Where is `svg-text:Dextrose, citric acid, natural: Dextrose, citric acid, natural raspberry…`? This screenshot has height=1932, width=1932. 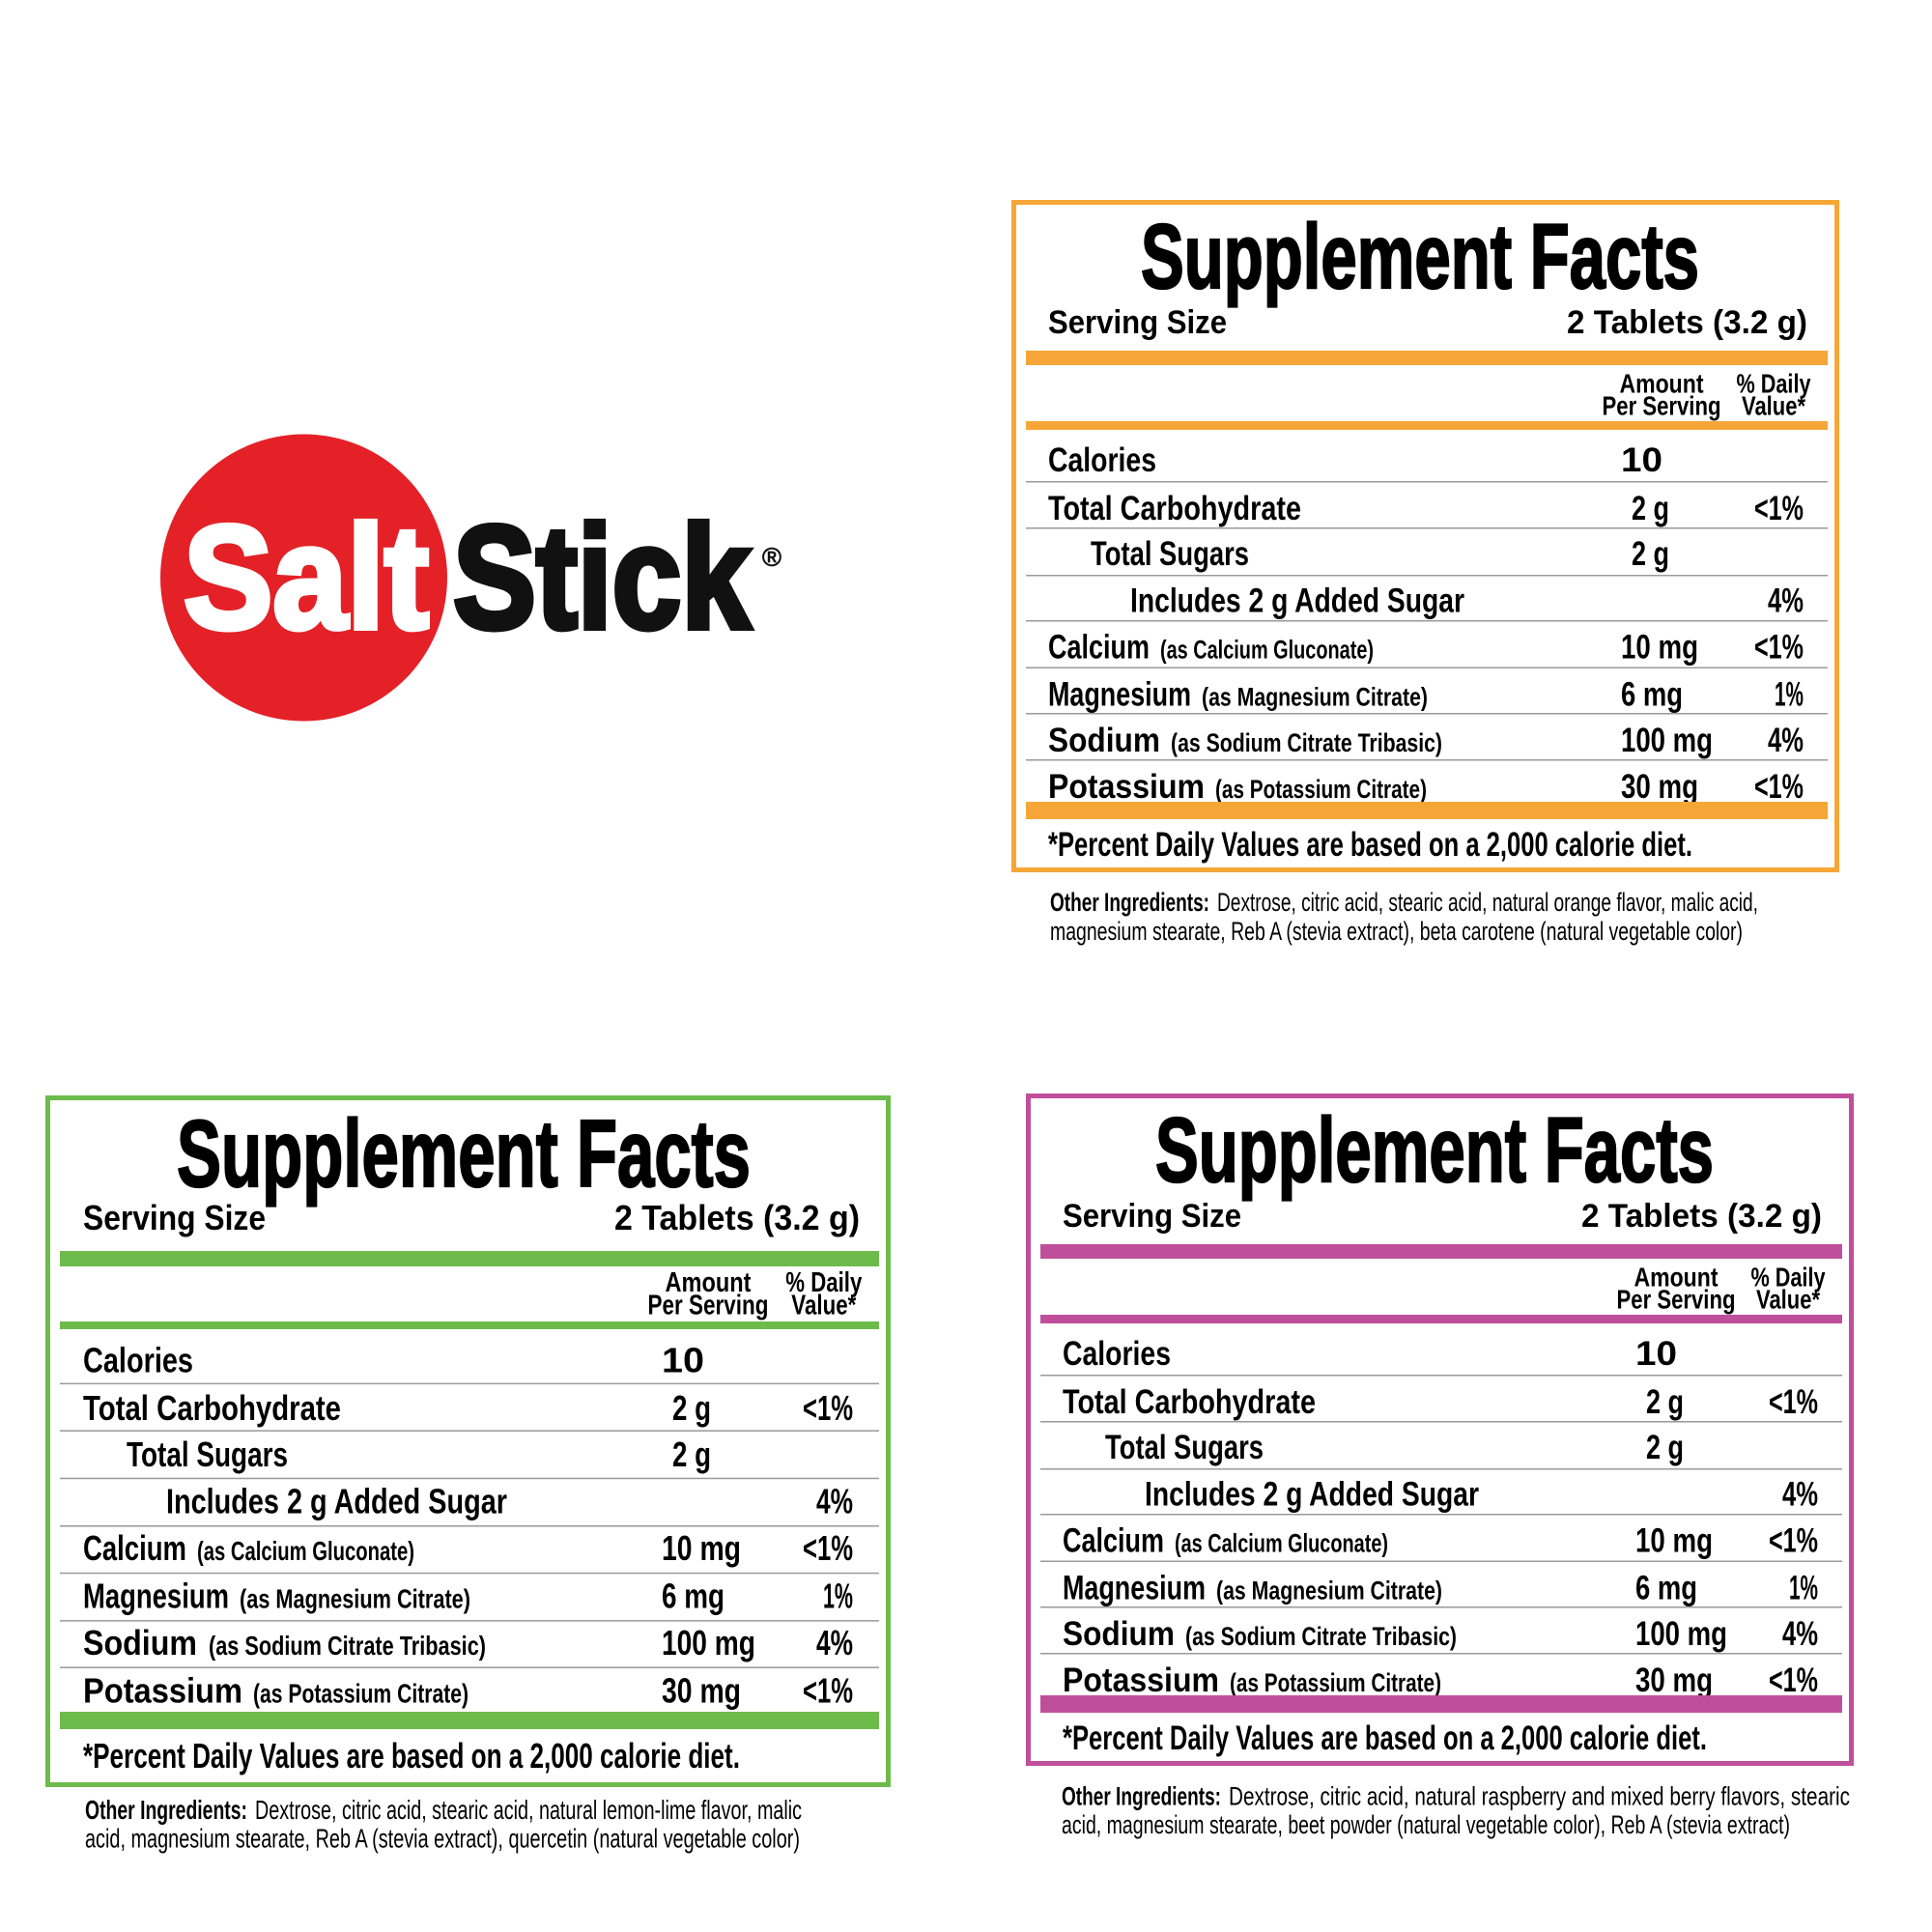
svg-text:Dextrose, citric acid, natural: Dextrose, citric acid, natural raspberry… is located at coordinates (1539, 1796).